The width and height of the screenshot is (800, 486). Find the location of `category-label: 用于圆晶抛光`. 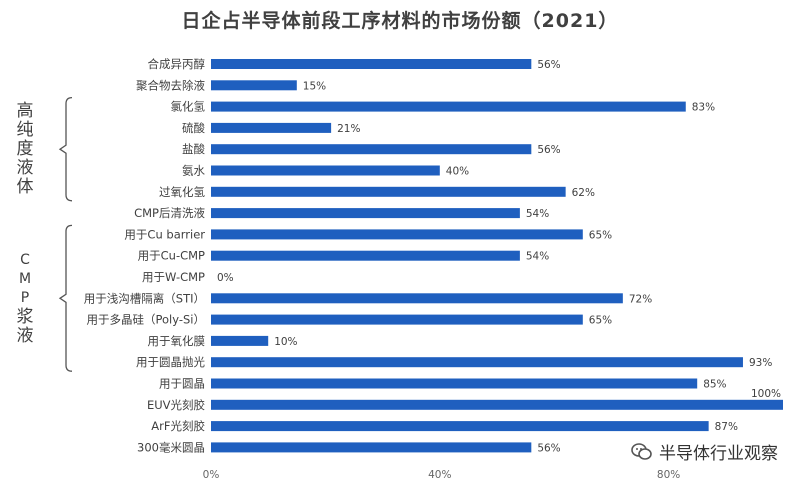

category-label: 用于圆晶抛光 is located at coordinates (170, 362).